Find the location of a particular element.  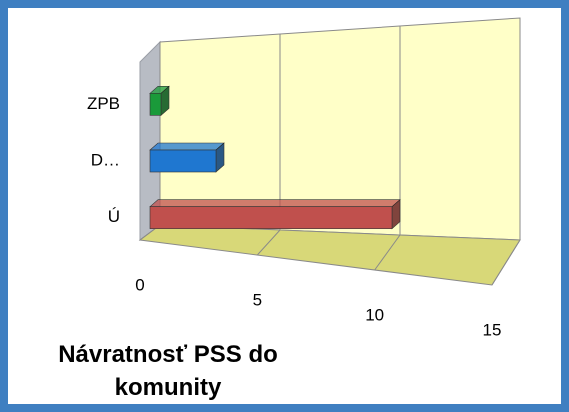

y-tick-label: ZPB is located at coordinates (103, 103).